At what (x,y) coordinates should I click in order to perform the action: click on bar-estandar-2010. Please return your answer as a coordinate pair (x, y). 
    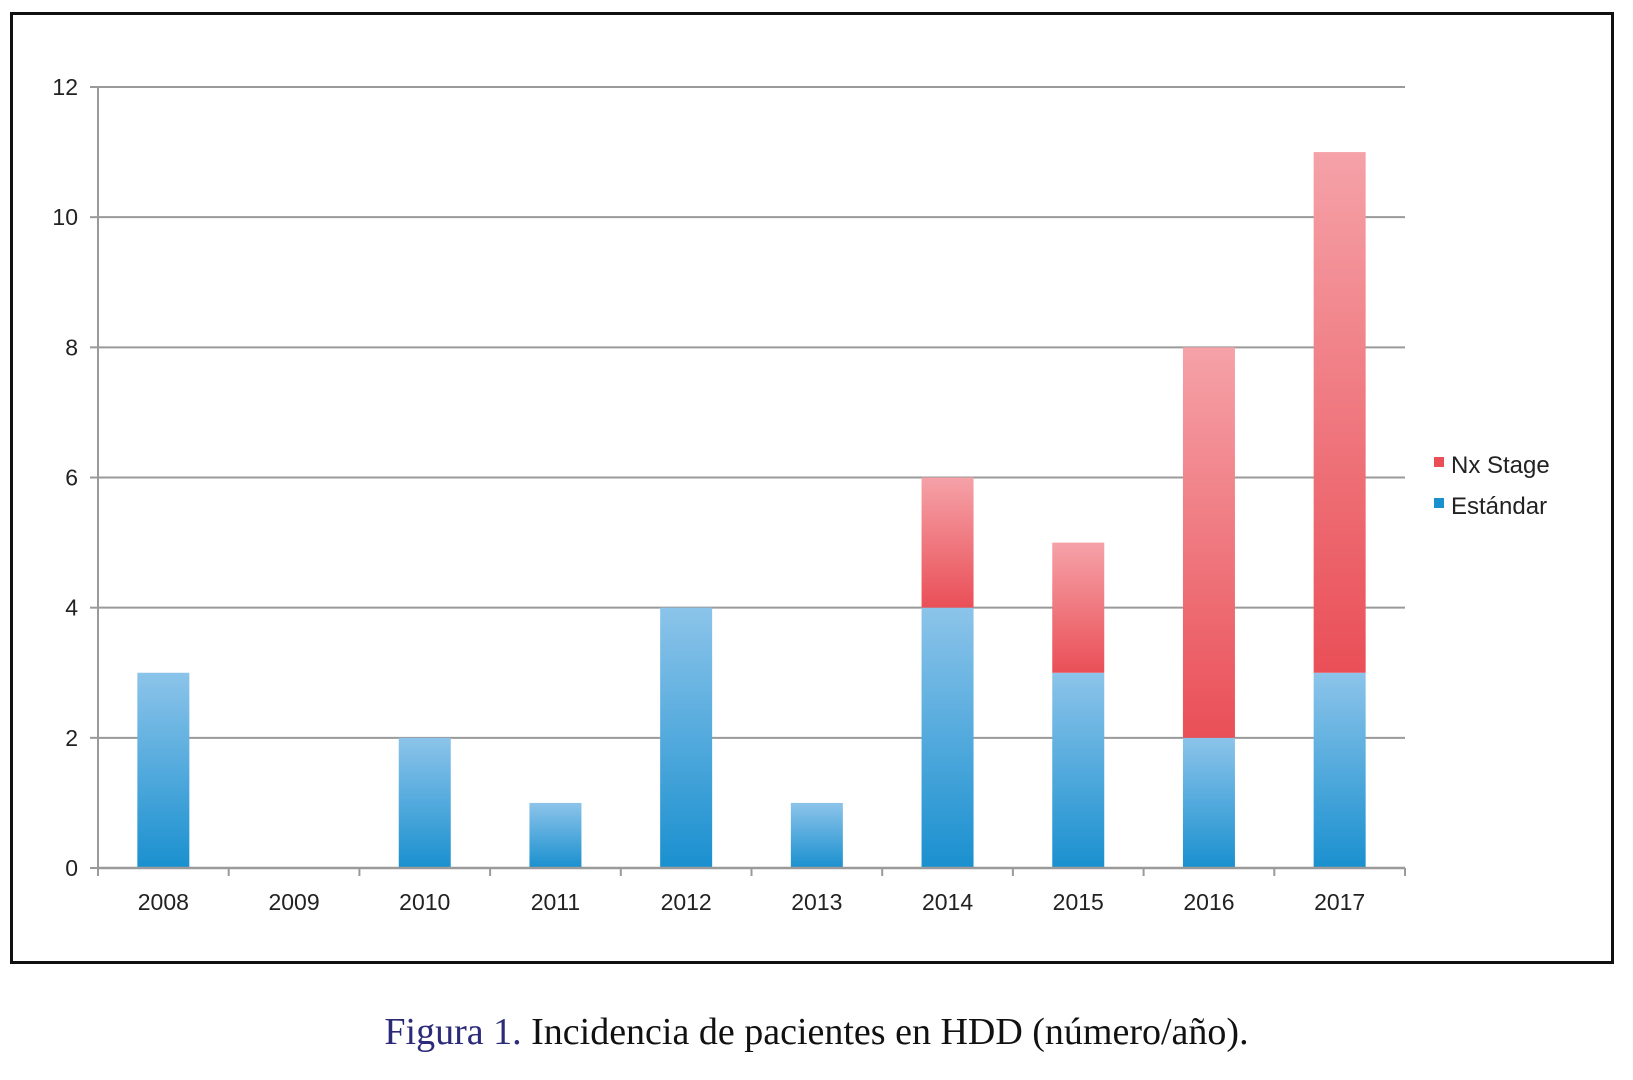
    Looking at the image, I should click on (424, 802).